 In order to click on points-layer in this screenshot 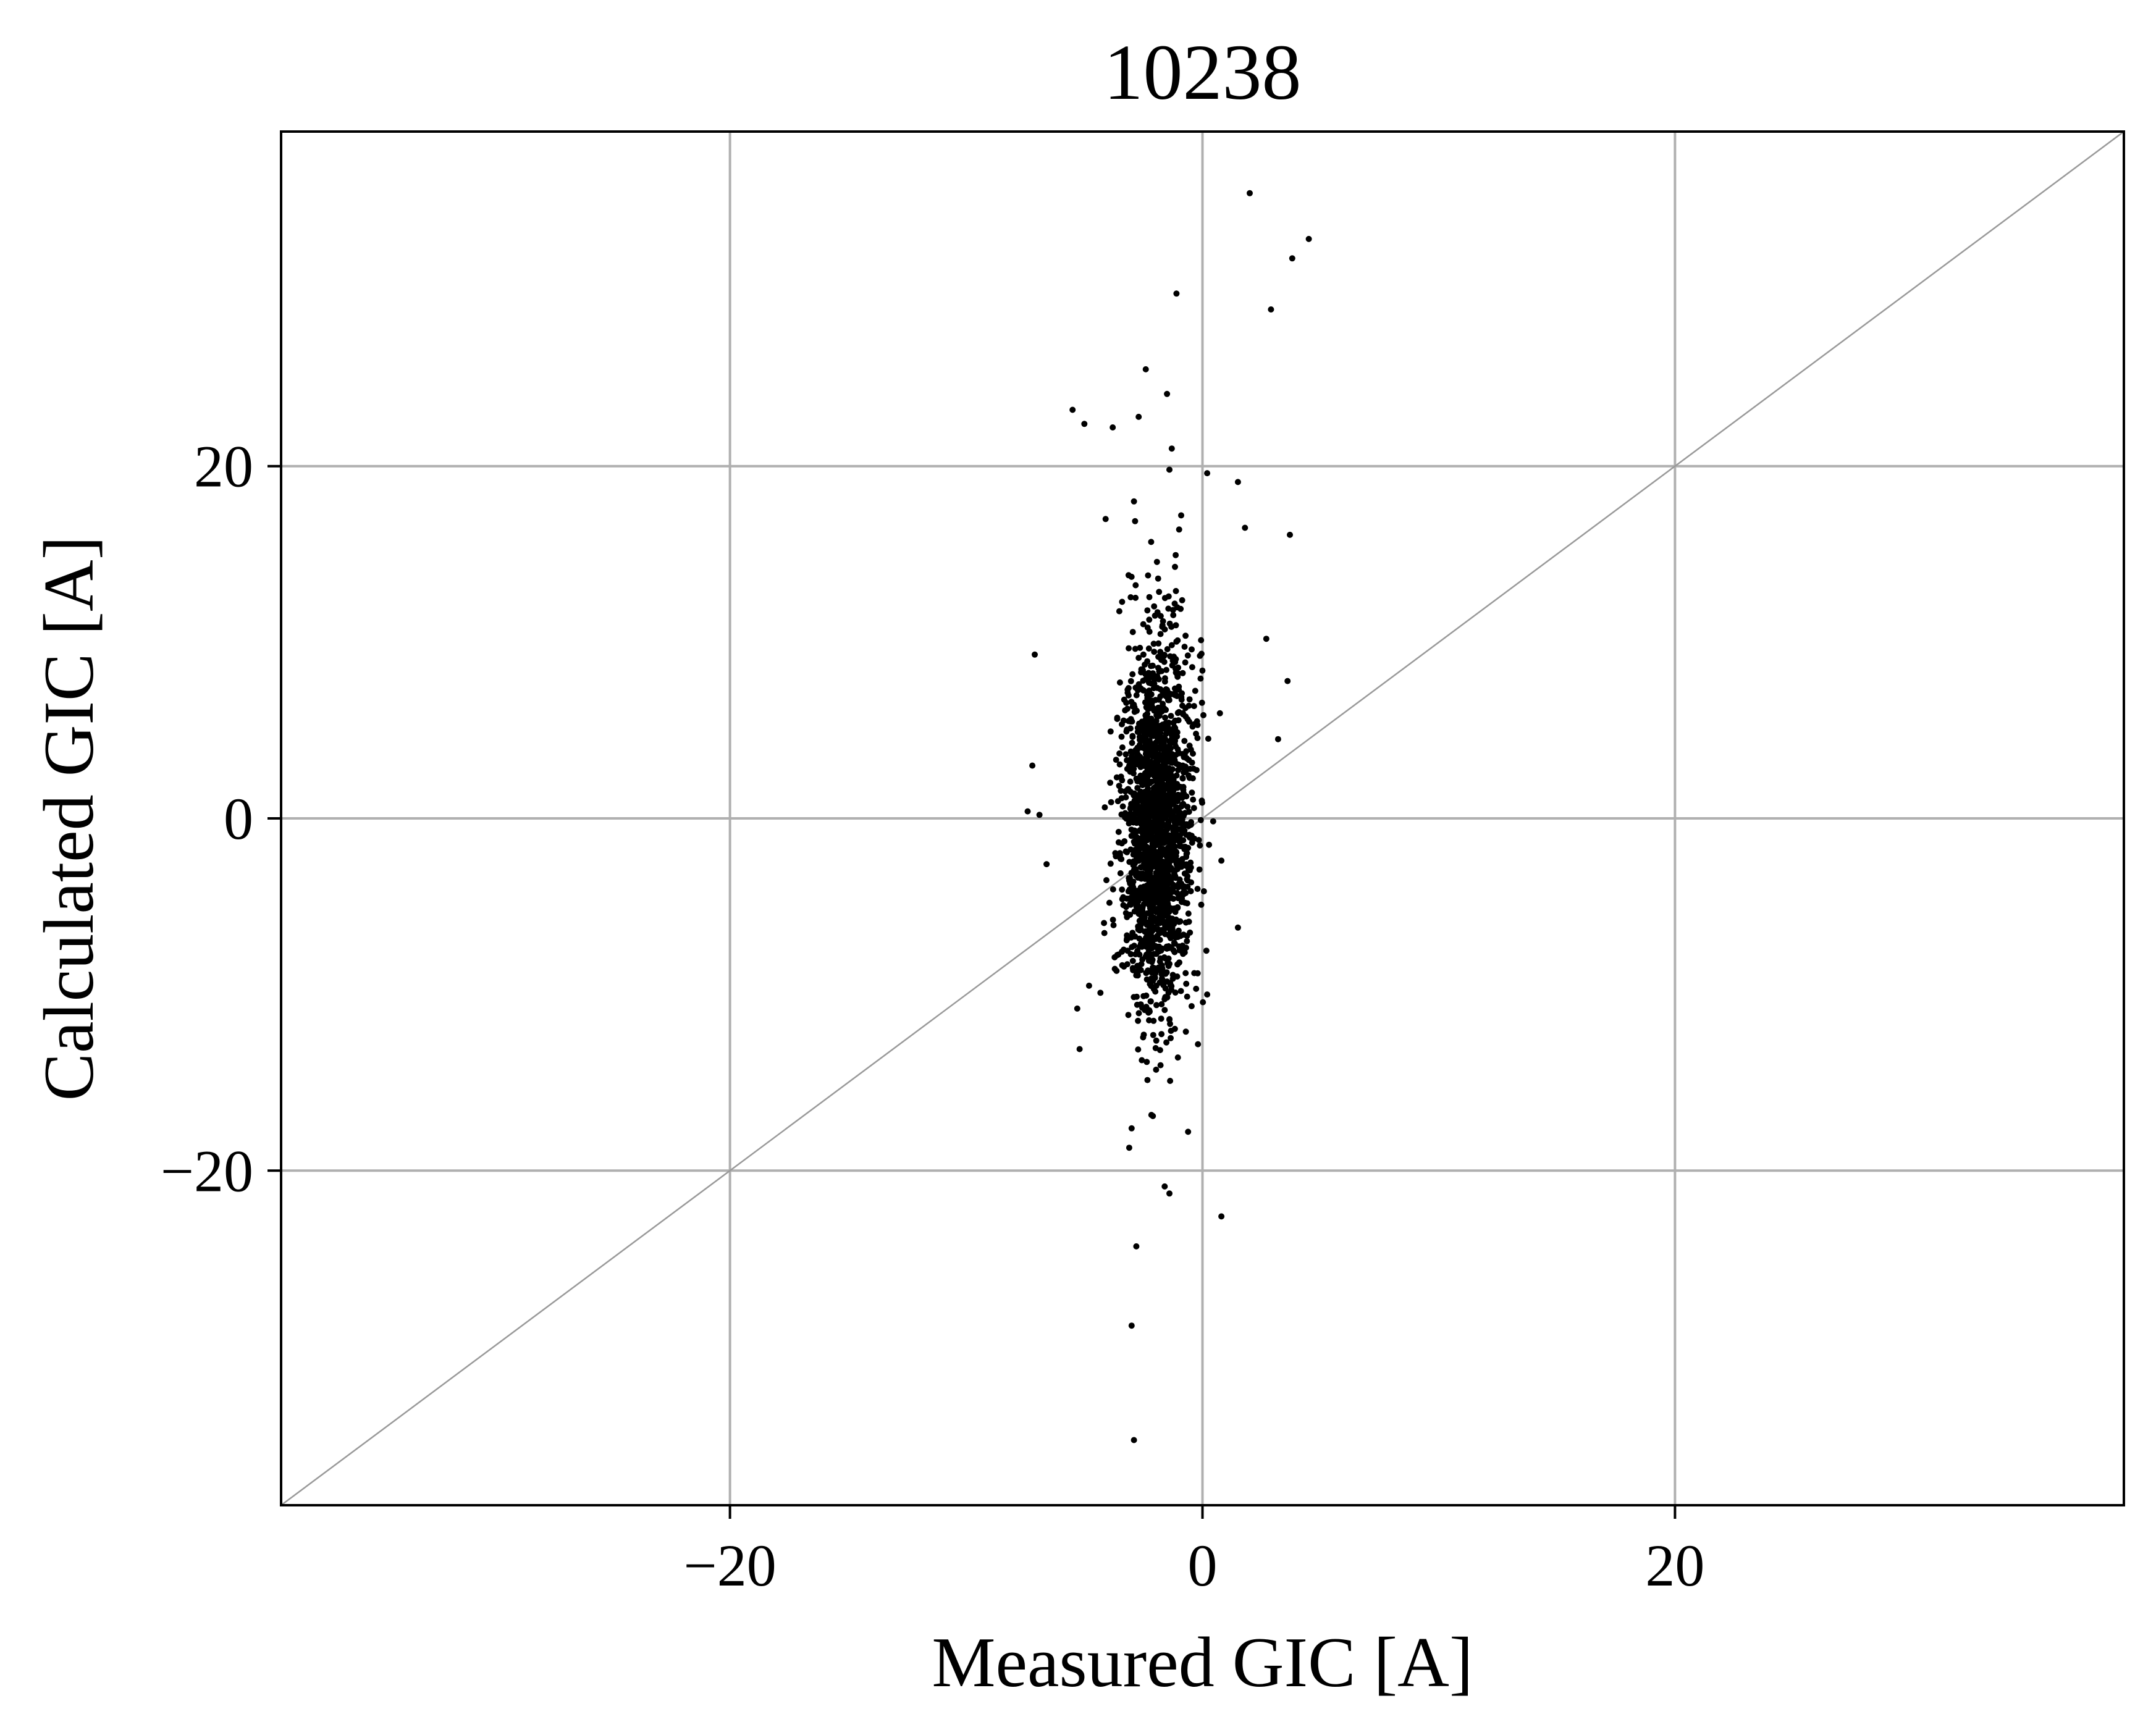, I will do `click(1168, 816)`.